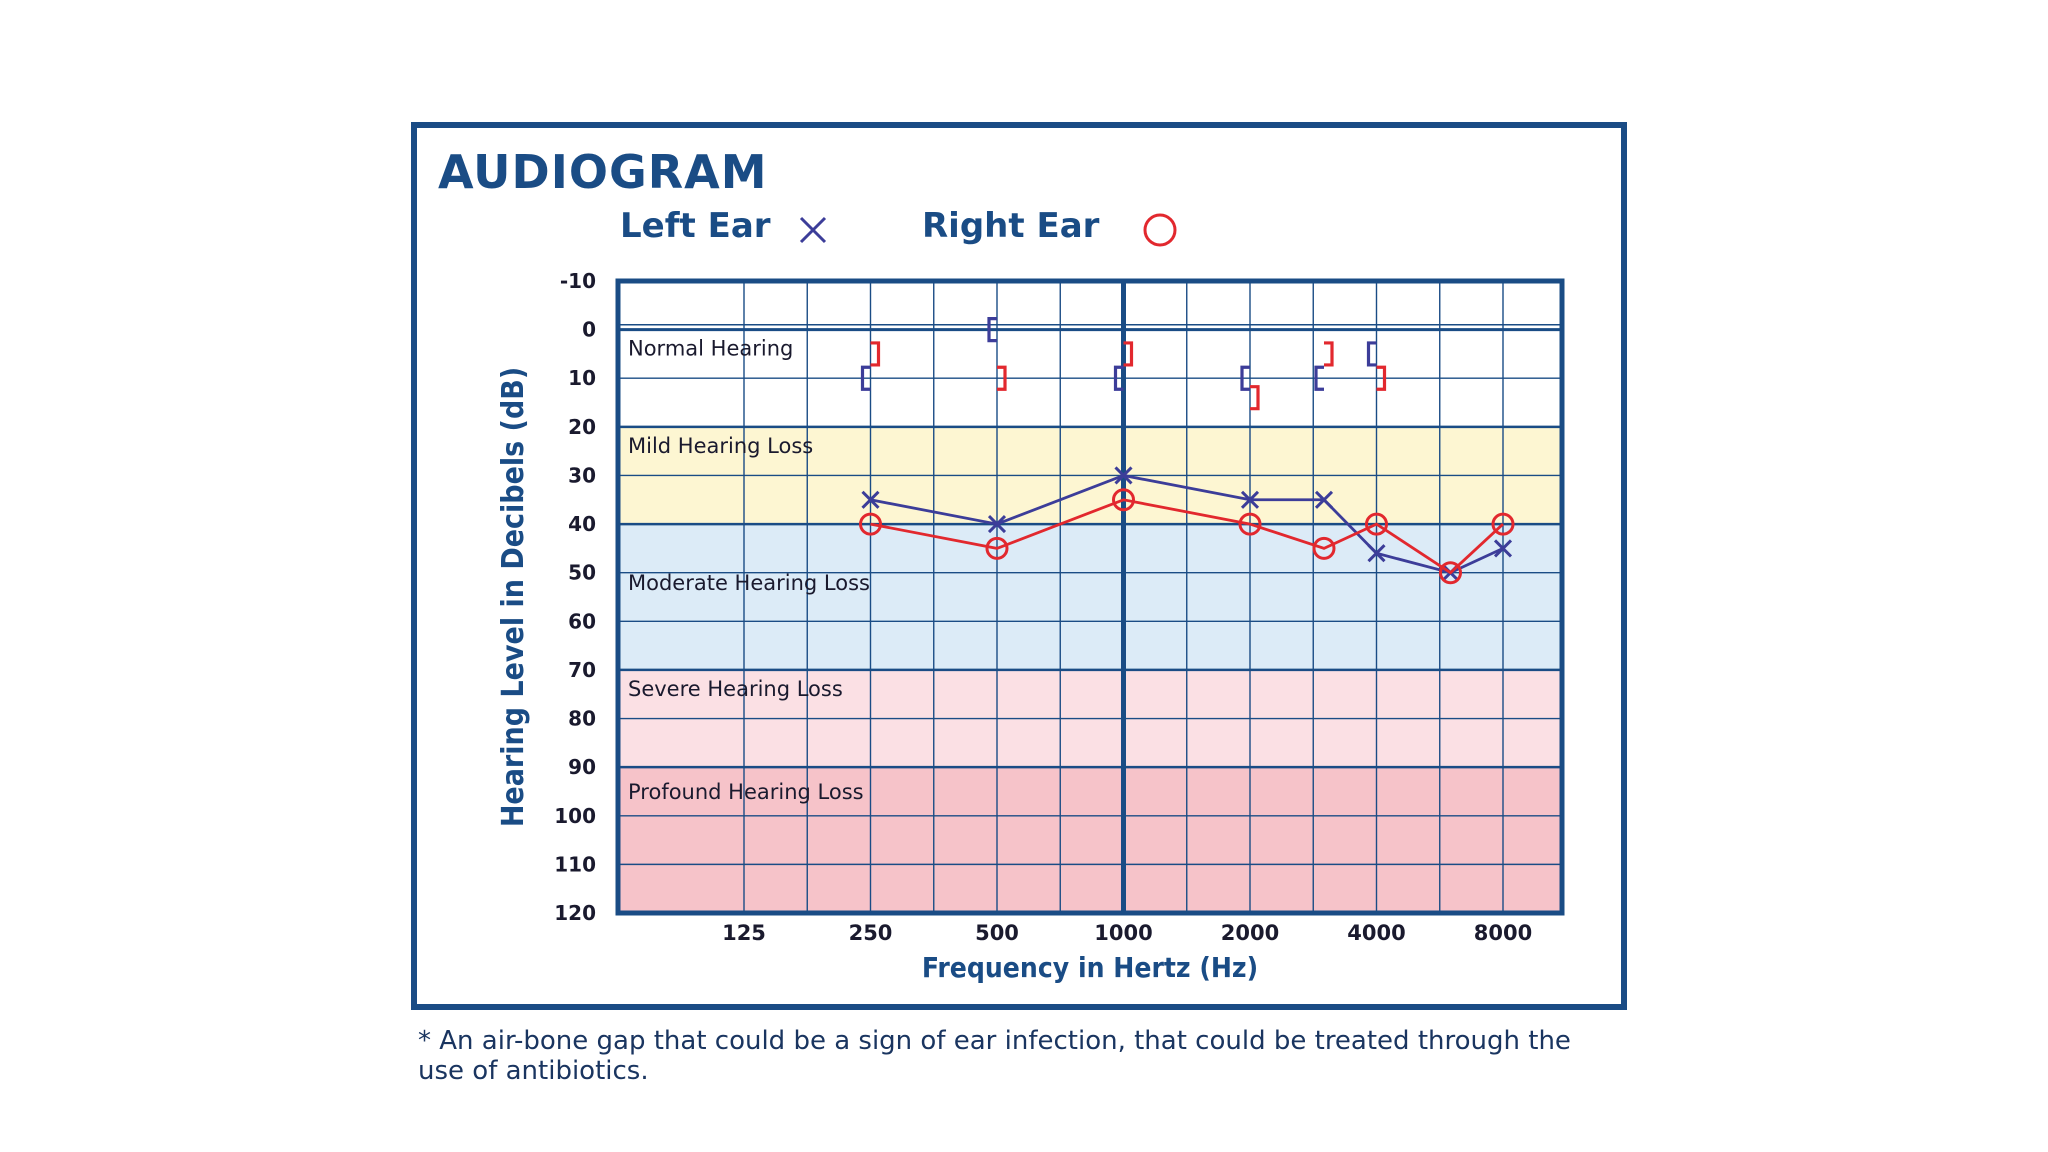 Image resolution: width=2048 pixels, height=1152 pixels. Describe the element at coordinates (575, 913) in the screenshot. I see `y-tick-label: 120` at that location.